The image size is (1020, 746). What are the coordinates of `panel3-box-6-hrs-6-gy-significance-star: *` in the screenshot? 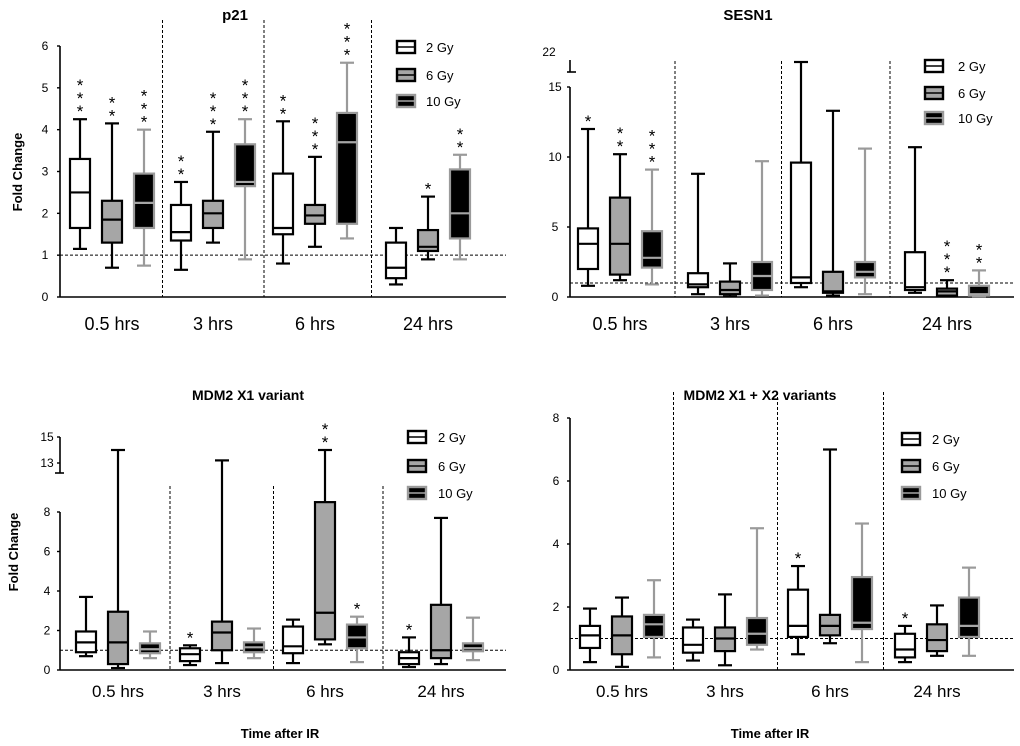 It's located at (325, 442).